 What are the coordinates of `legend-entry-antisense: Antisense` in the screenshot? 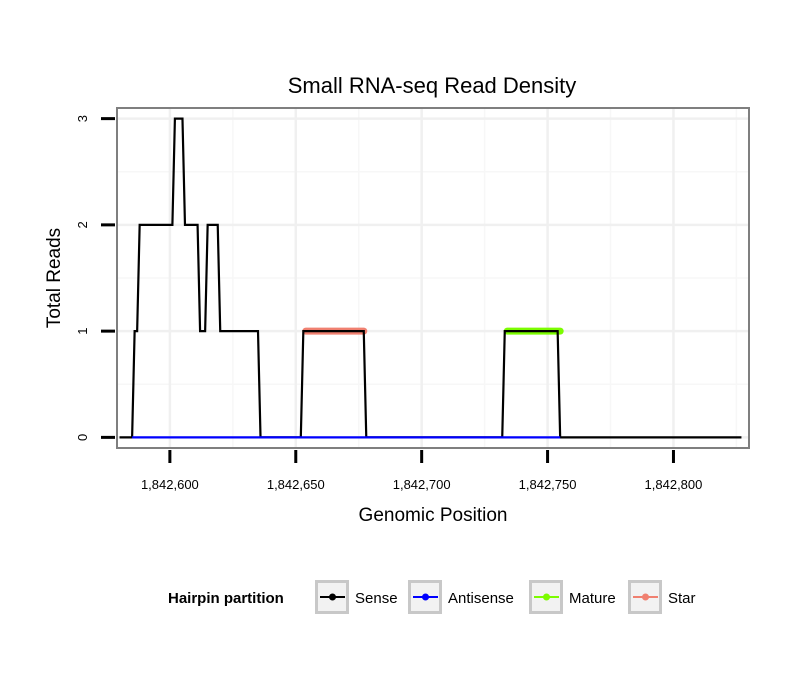 It's located at (461, 597).